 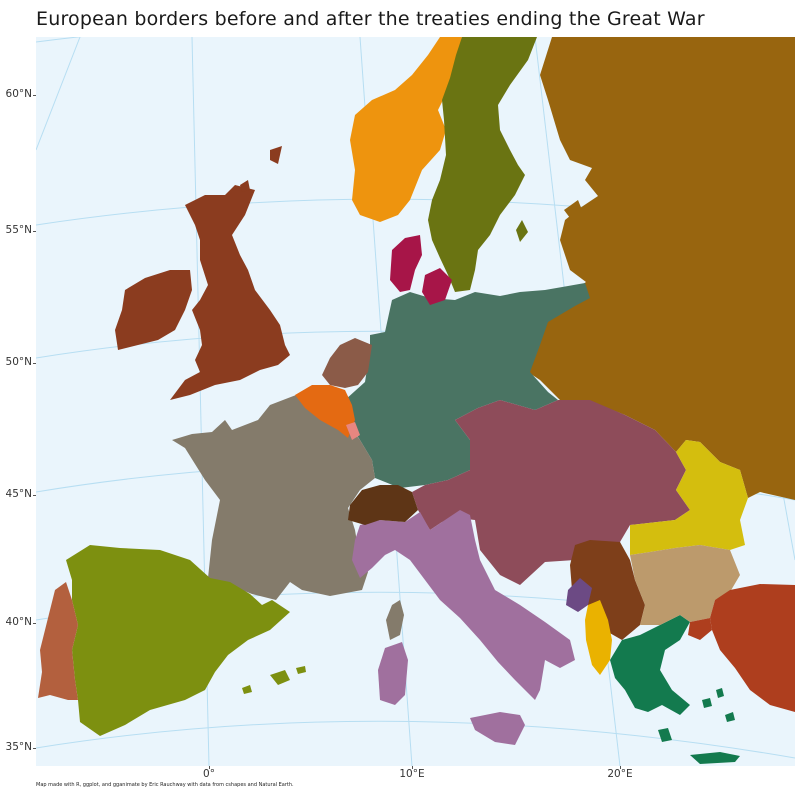 What do you see at coordinates (689, 497) in the screenshot?
I see `country-romania` at bounding box center [689, 497].